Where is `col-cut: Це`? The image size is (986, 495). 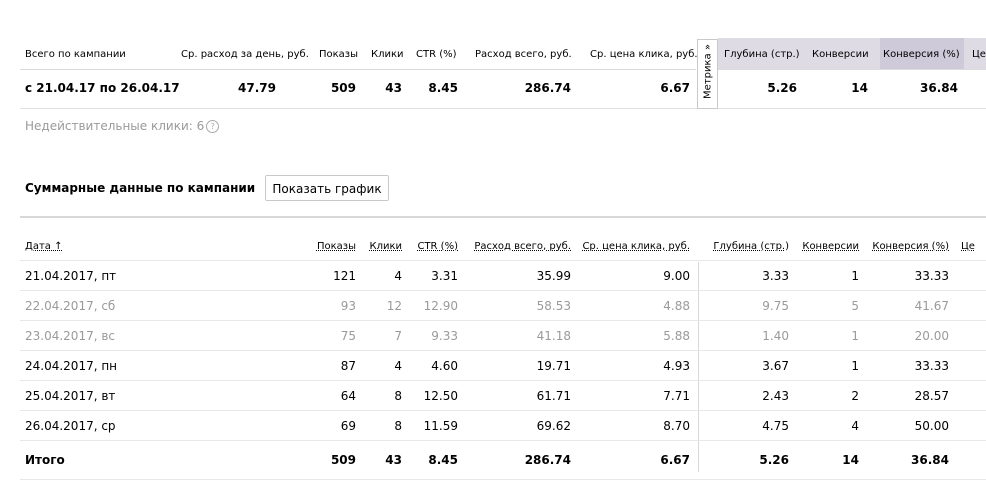 col-cut: Це is located at coordinates (968, 246).